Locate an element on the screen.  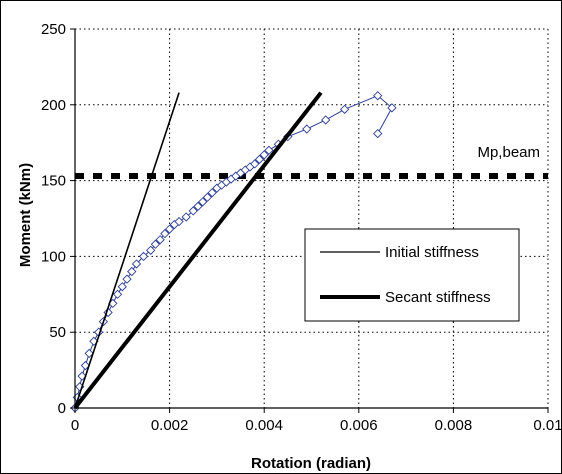
legend-box is located at coordinates (412, 275).